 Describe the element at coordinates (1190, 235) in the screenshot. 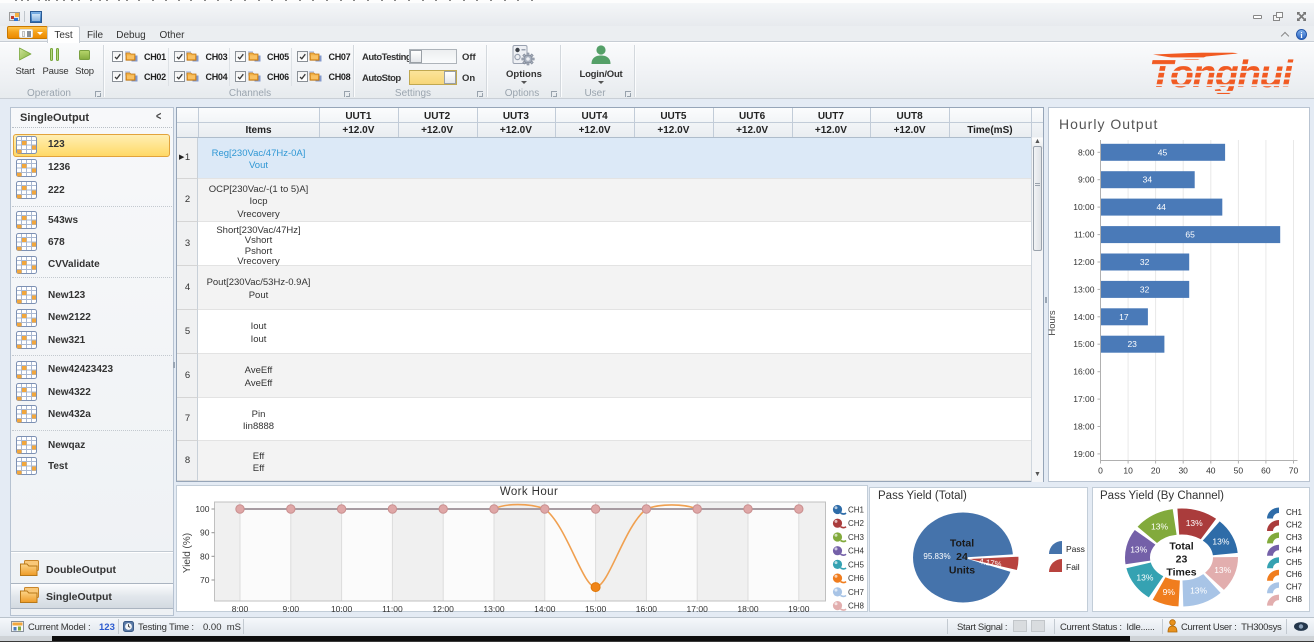

I see `svg-text: 65` at that location.